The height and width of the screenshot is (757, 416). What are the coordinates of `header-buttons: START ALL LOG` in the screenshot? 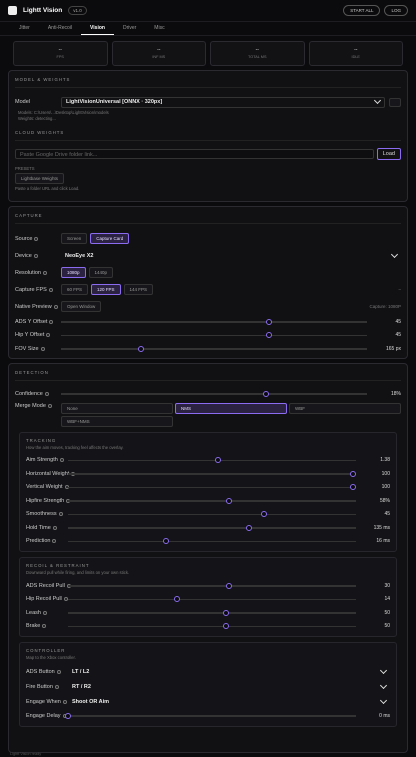 It's located at (375, 10).